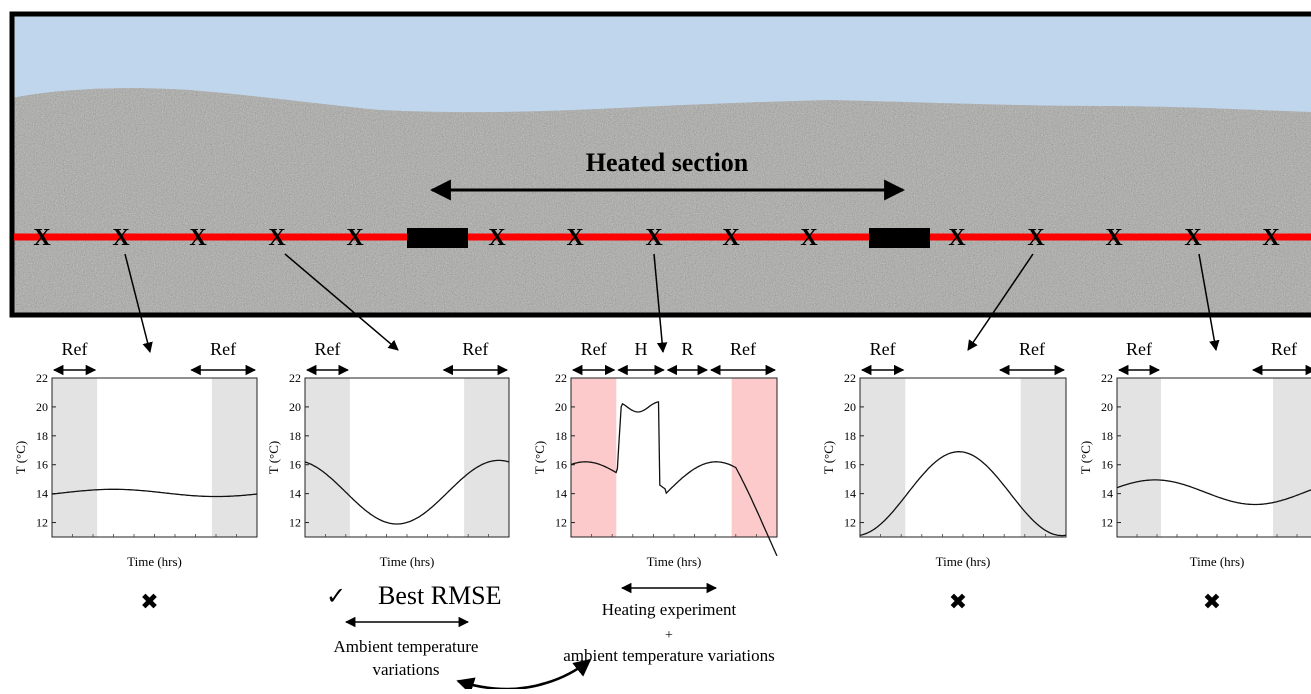  Describe the element at coordinates (669, 609) in the screenshot. I see `heating-label-line1: Heating experiment` at that location.